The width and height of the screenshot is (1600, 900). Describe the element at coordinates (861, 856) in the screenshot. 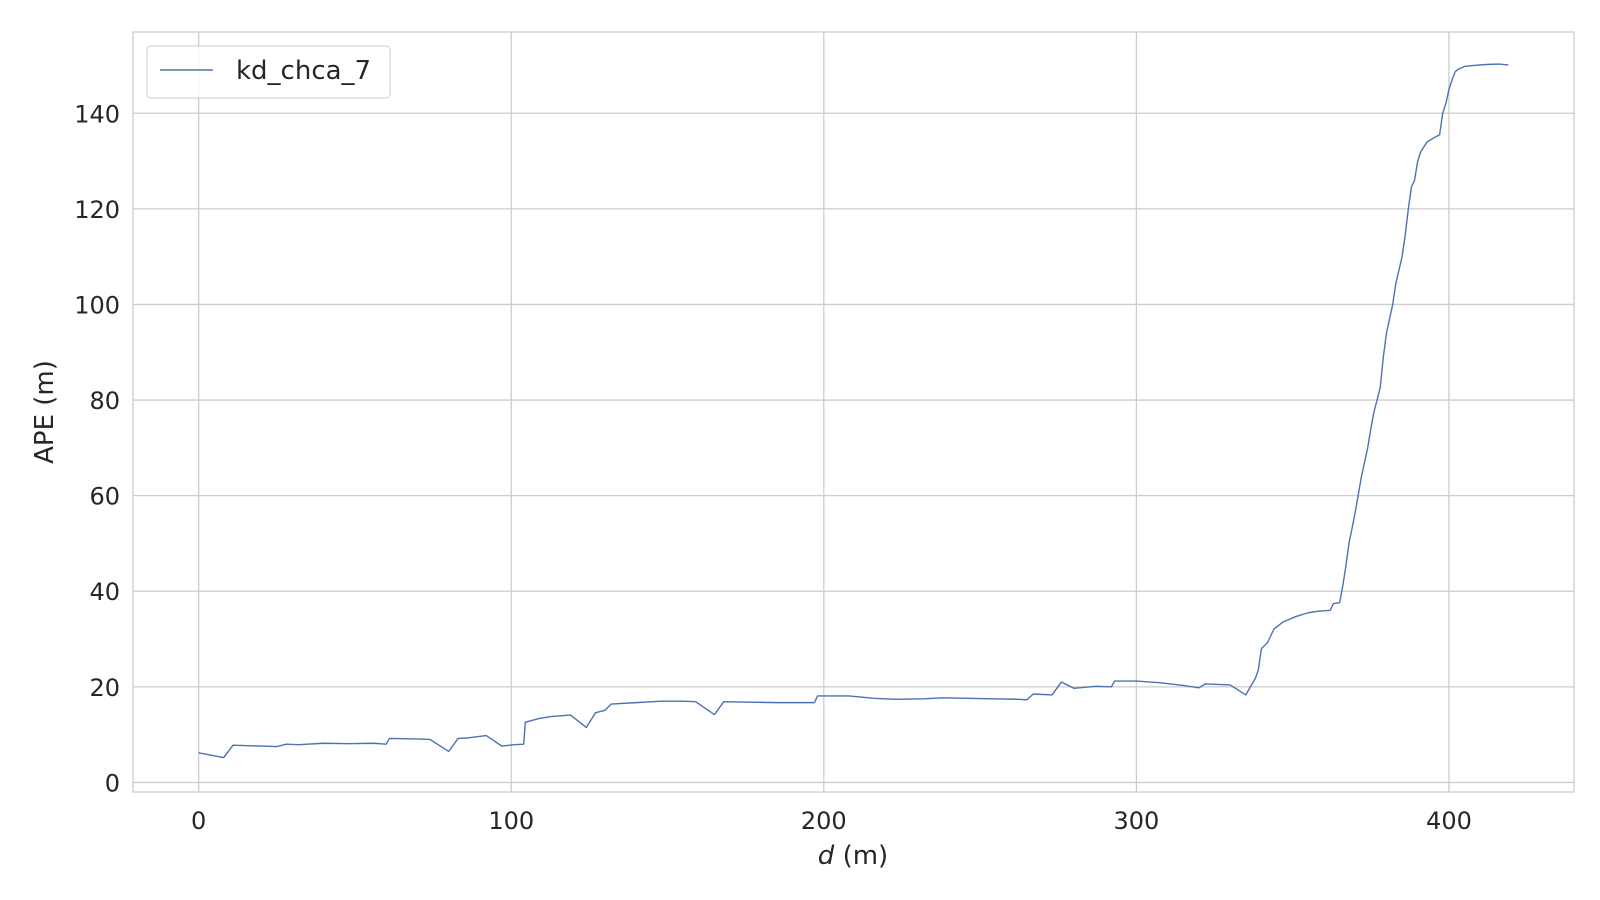

I see `x-axis-unit: (m)` at that location.